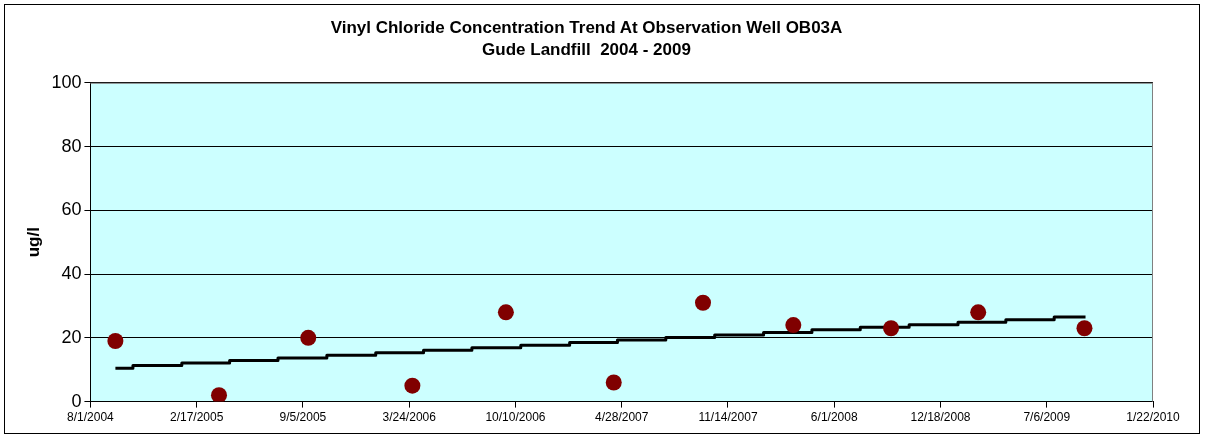 The height and width of the screenshot is (442, 1208). What do you see at coordinates (586, 27) in the screenshot?
I see `chart-title: Vinyl Chloride Concentration Trend At Observation Well OB03A` at bounding box center [586, 27].